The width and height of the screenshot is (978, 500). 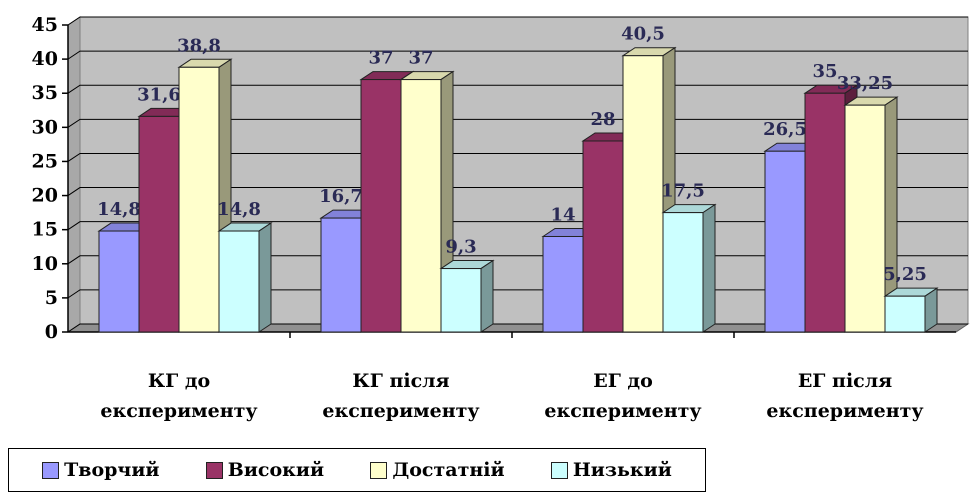 I want to click on data-label: 28, so click(x=602, y=119).